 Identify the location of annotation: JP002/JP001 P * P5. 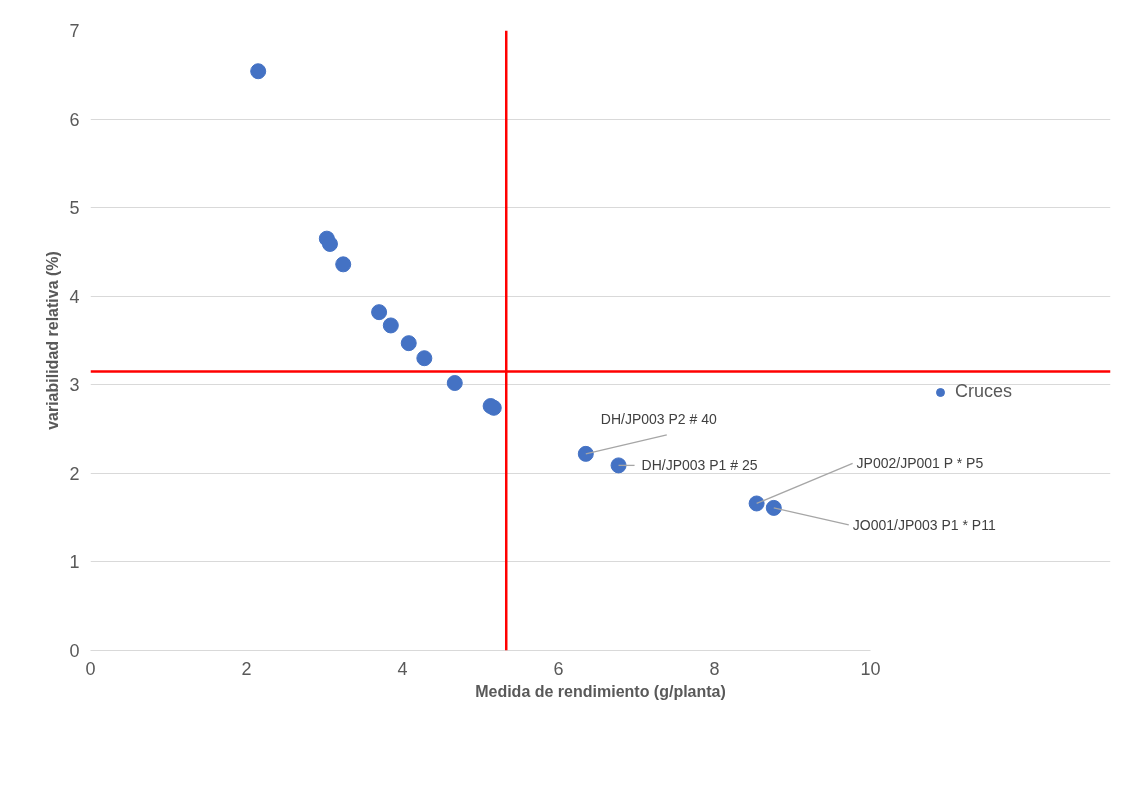
(920, 463).